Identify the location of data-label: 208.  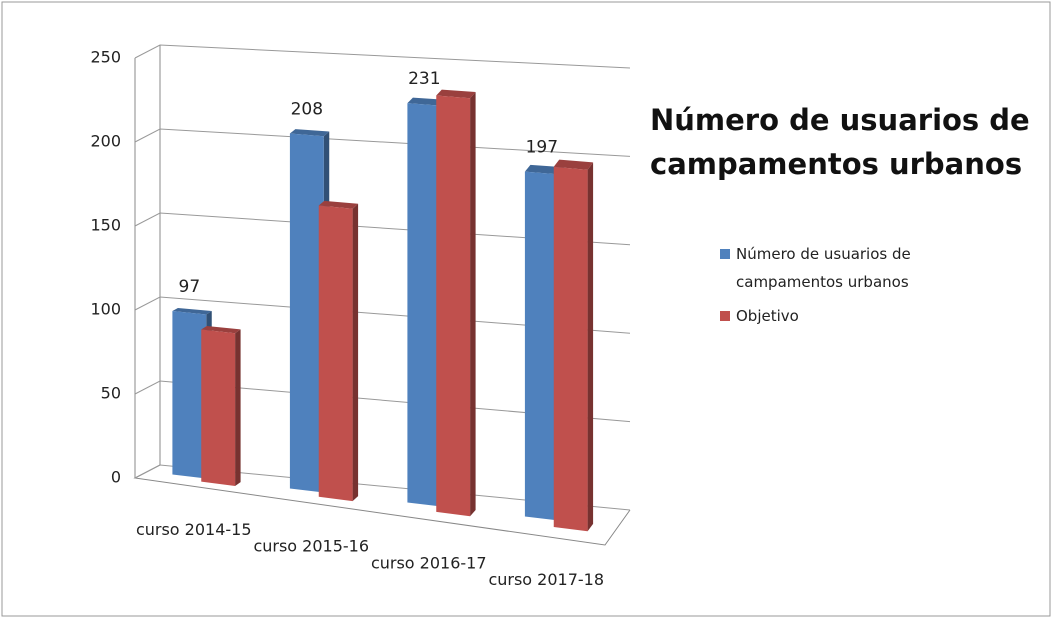
(307, 109).